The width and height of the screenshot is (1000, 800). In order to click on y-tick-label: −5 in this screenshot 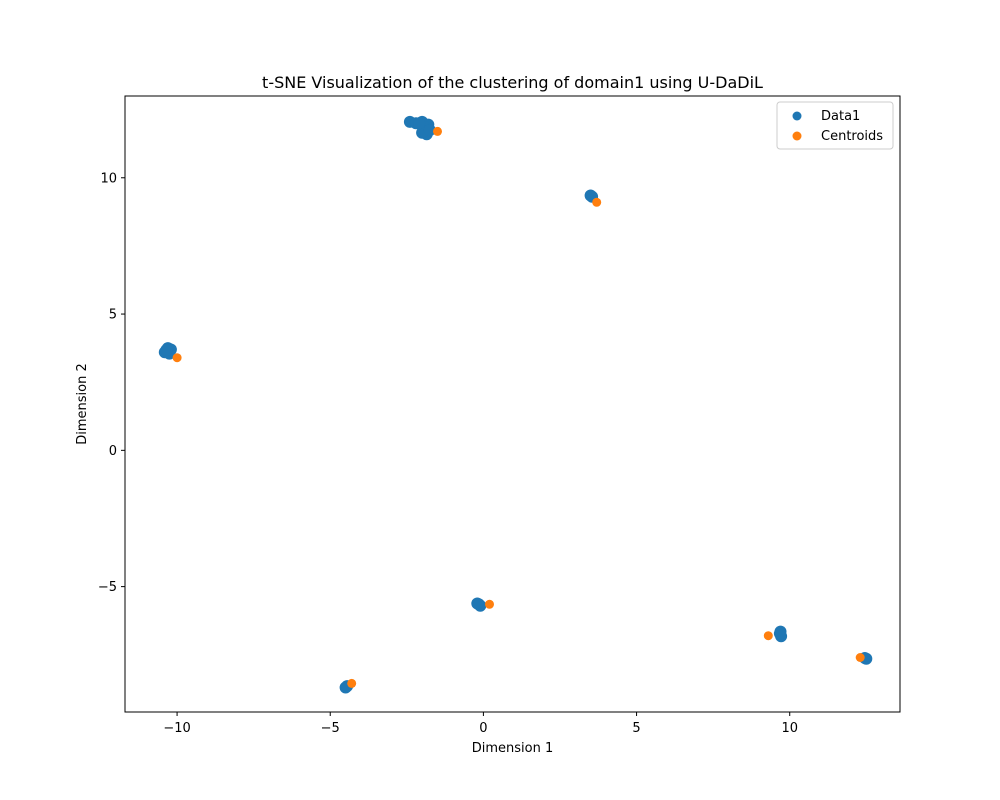, I will do `click(107, 587)`.